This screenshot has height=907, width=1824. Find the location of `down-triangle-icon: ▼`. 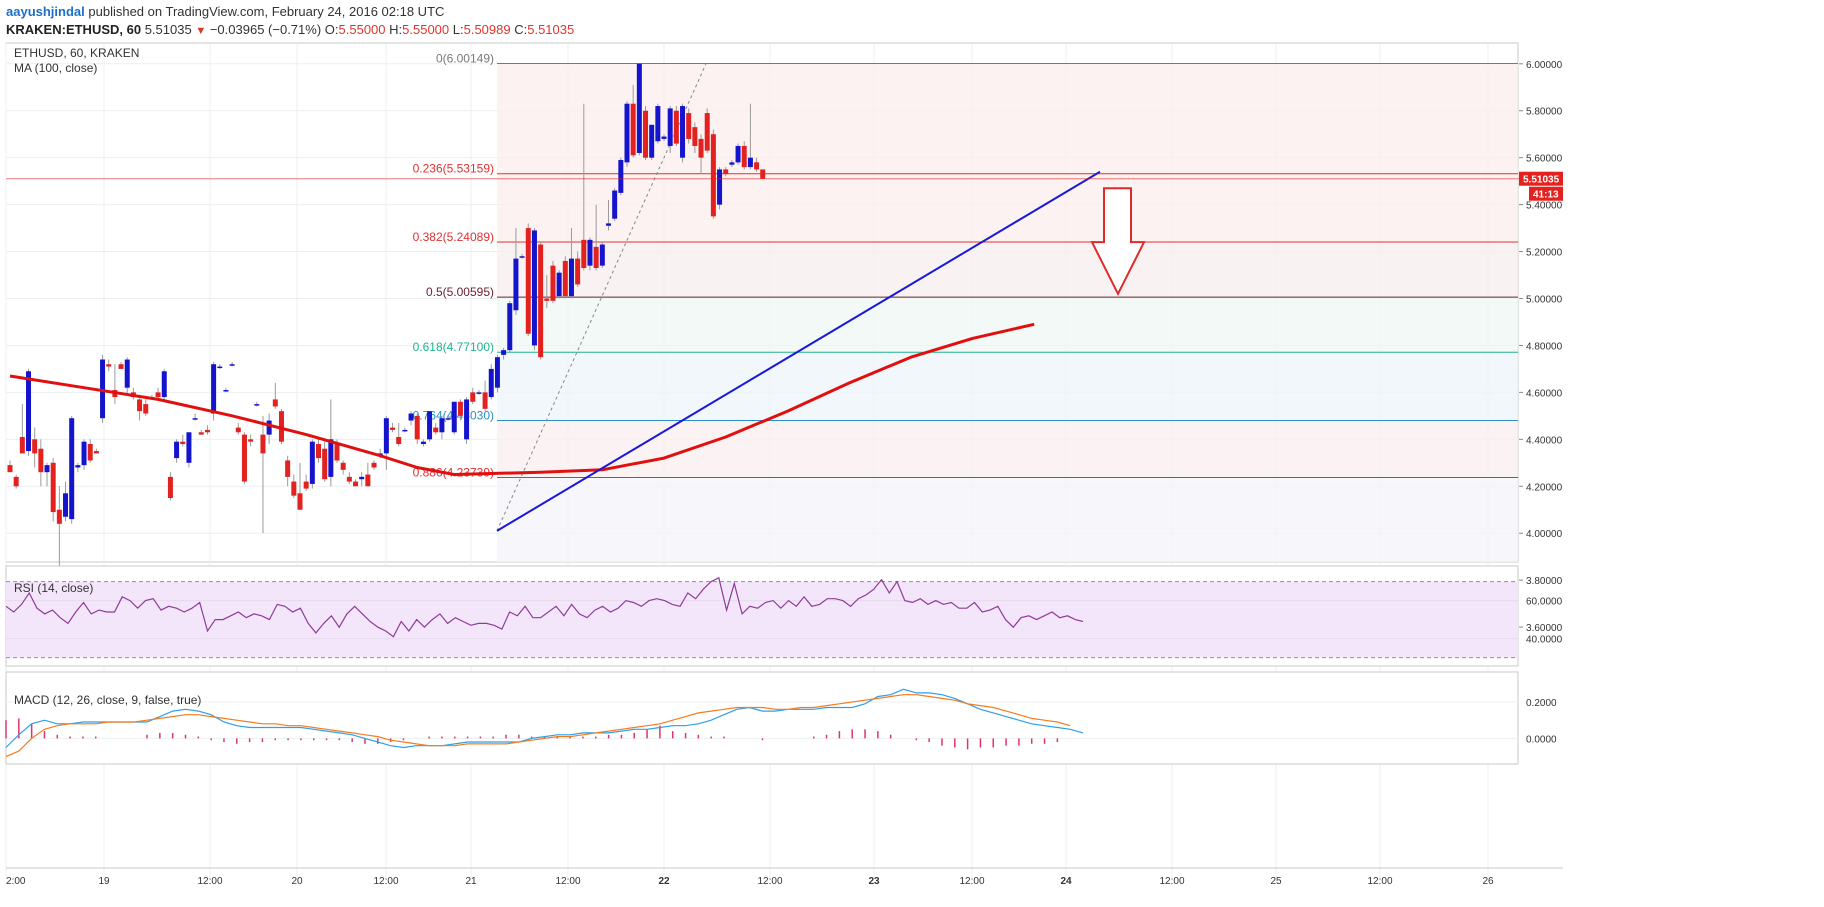

down-triangle-icon: ▼ is located at coordinates (201, 31).